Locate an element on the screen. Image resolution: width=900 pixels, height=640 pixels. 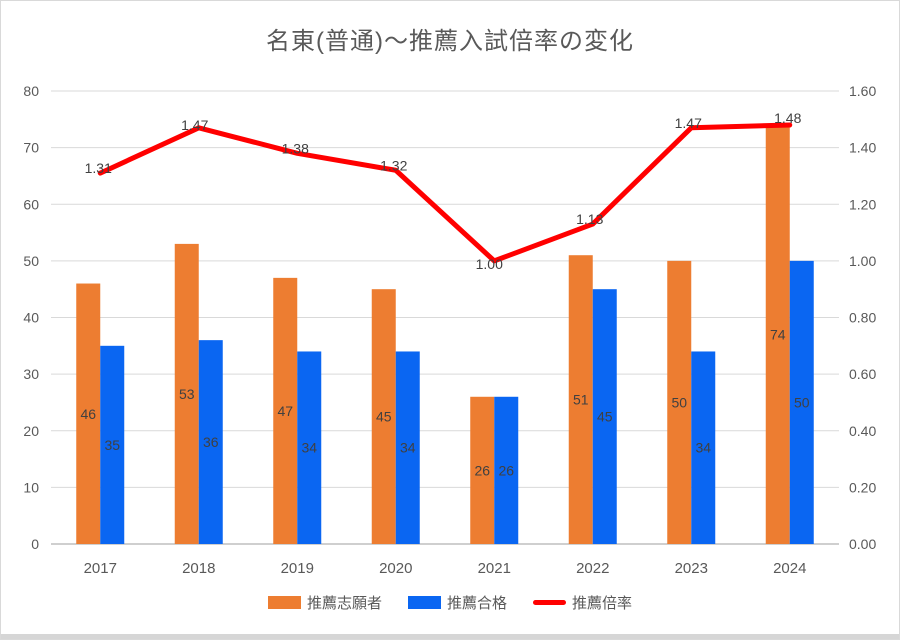
bar-label: 46 is located at coordinates (88, 414).